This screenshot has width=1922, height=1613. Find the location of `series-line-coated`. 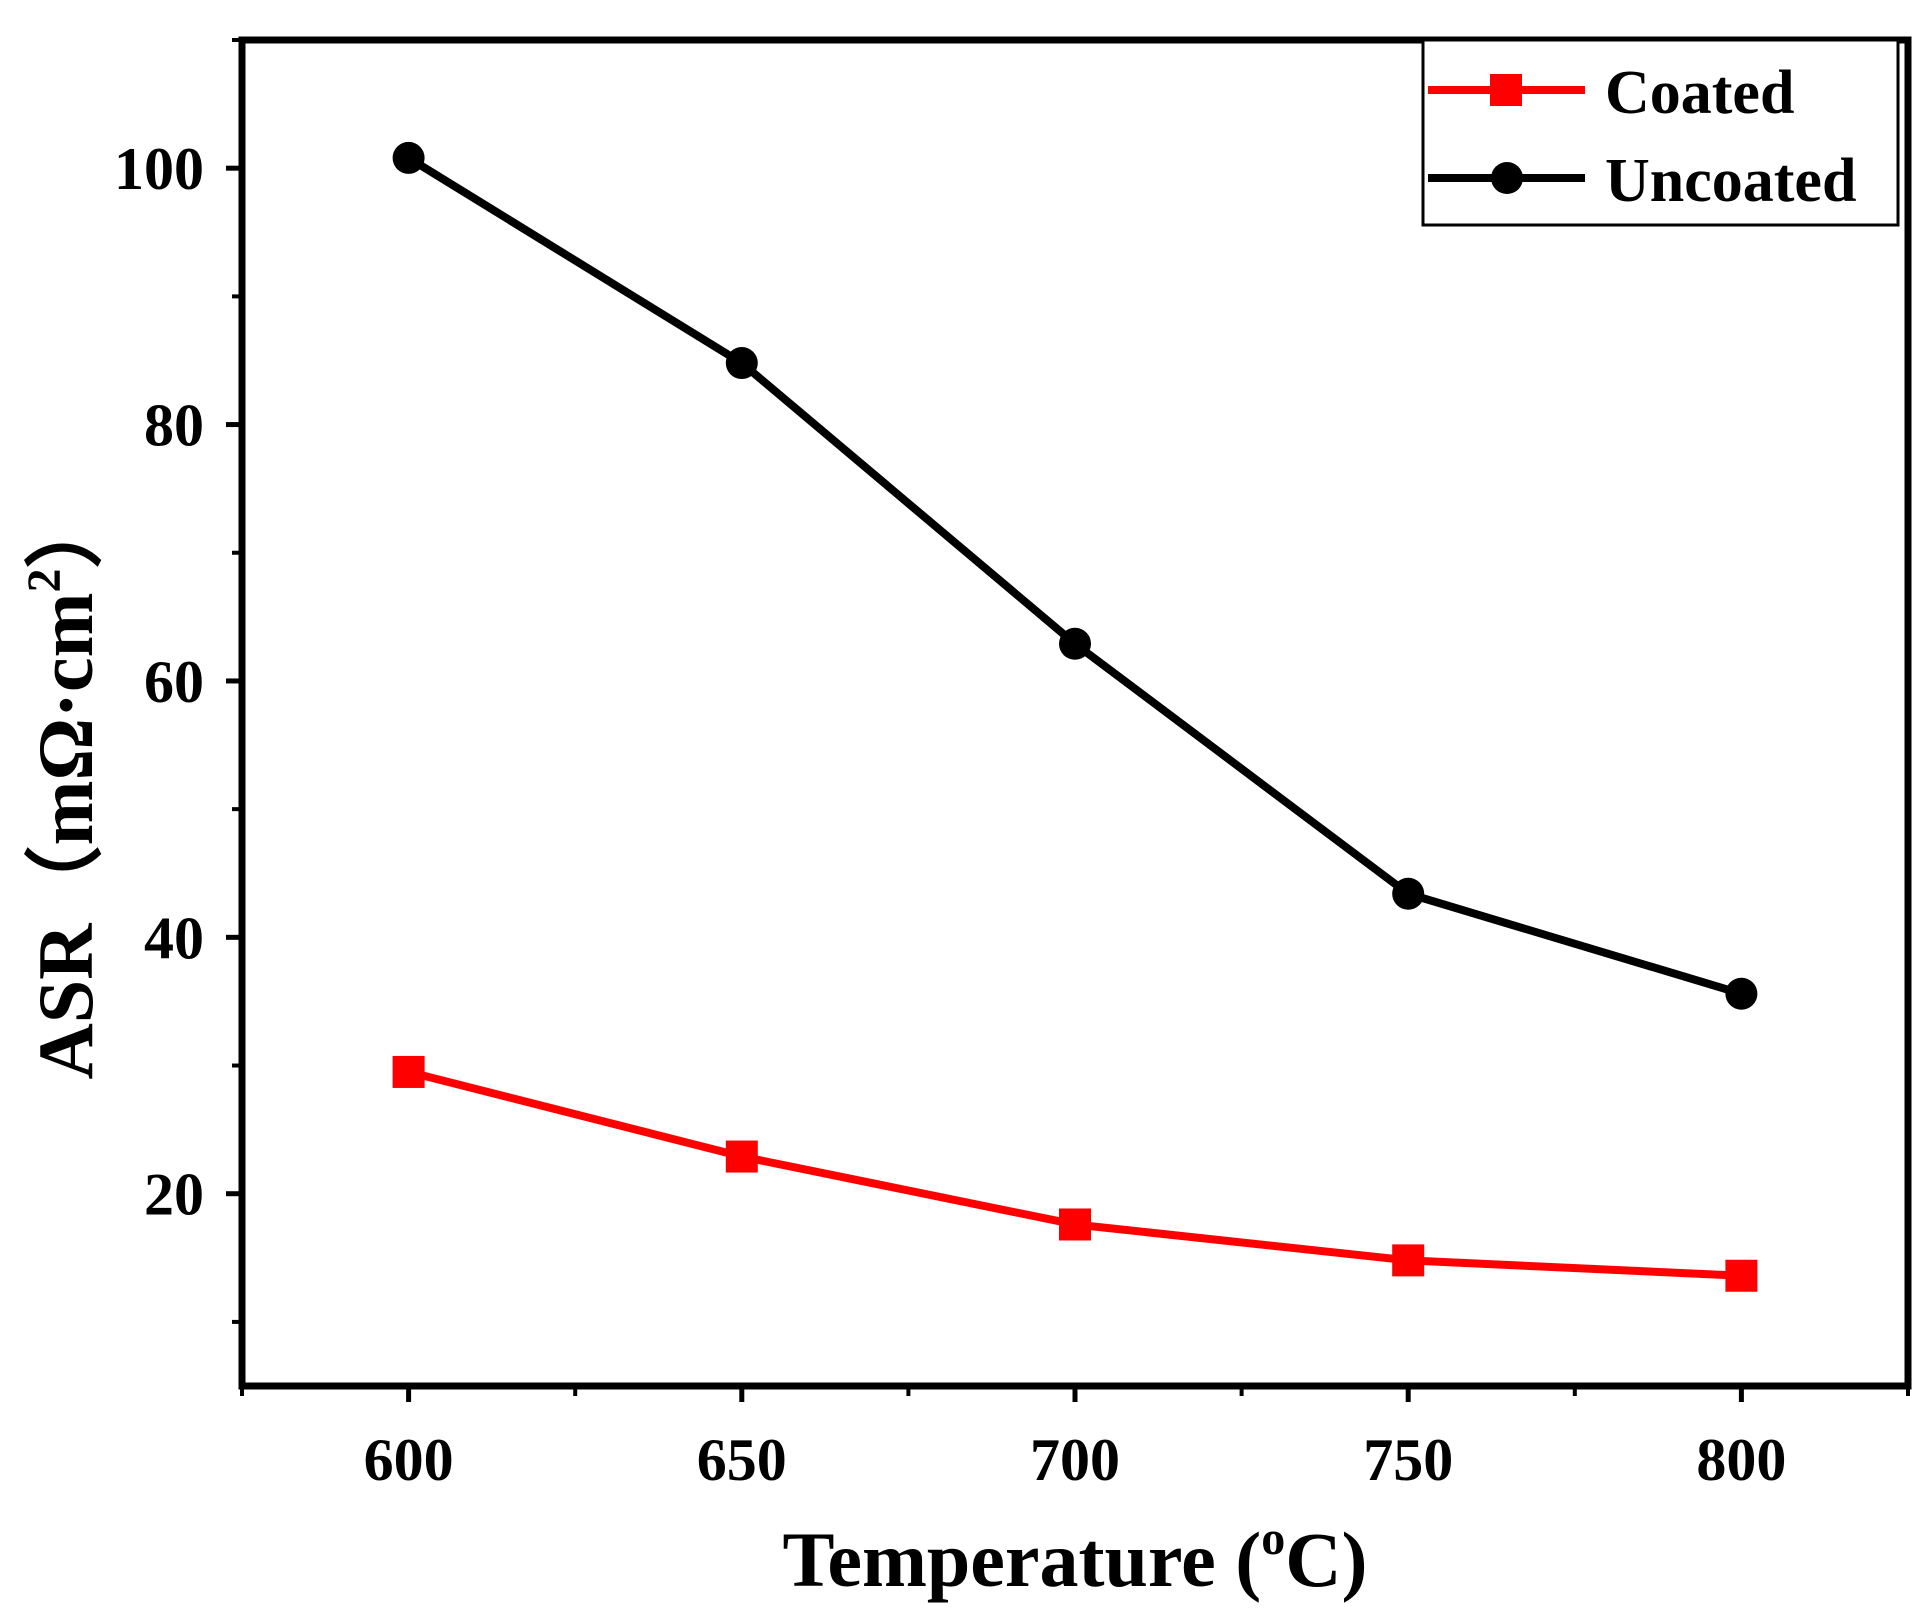

series-line-coated is located at coordinates (1074, 1174).